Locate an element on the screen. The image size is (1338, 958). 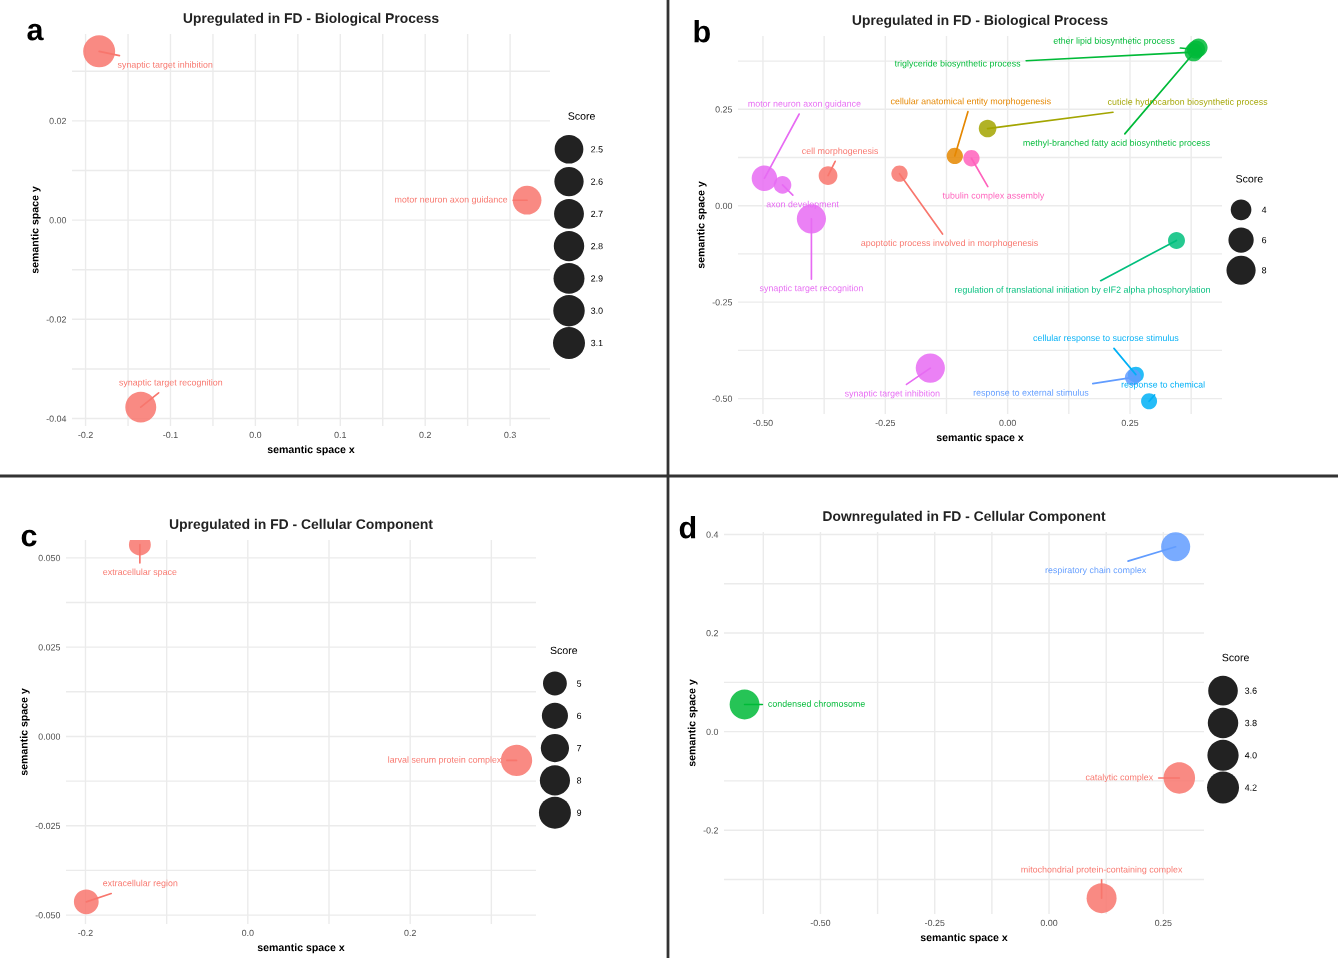
text: b is located at coordinates (702, 31).